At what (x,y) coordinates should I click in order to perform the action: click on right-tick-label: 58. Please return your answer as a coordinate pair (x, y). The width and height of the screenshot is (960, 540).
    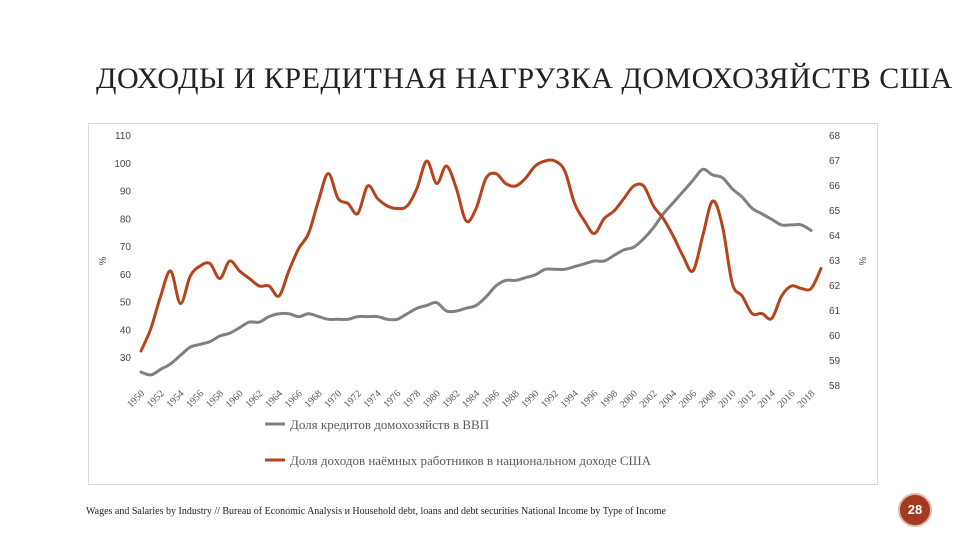
    Looking at the image, I should click on (835, 386).